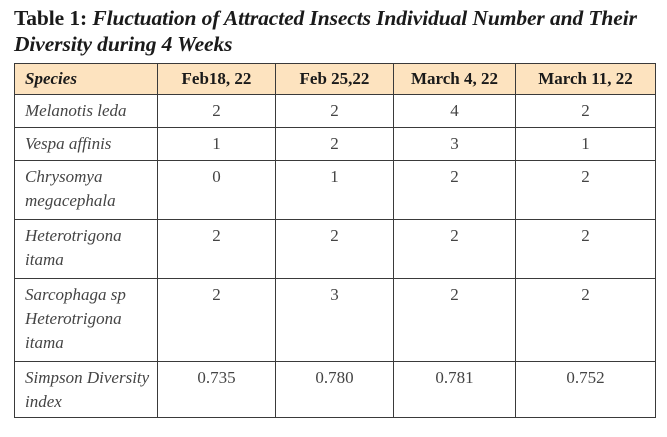  What do you see at coordinates (585, 389) in the screenshot?
I see `diversity-value-cell: 0.752` at bounding box center [585, 389].